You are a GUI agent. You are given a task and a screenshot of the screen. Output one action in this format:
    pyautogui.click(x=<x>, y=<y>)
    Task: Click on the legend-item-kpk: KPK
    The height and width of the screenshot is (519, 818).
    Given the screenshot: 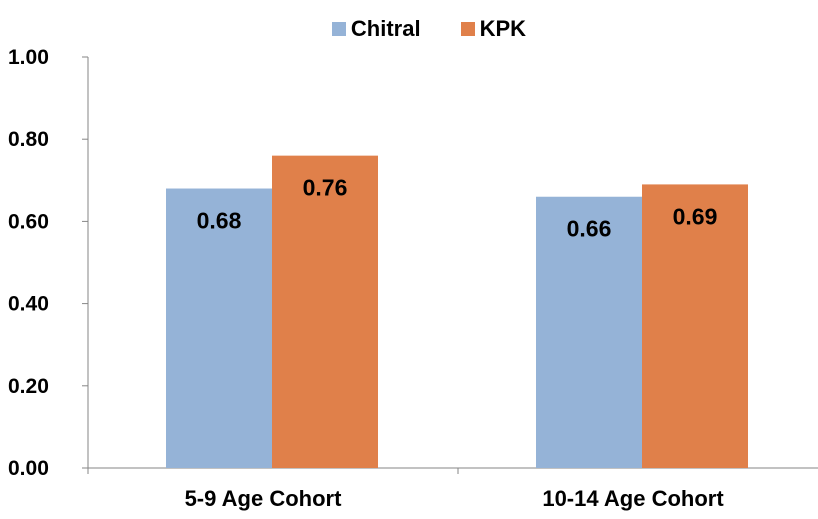 What is the action you would take?
    pyautogui.click(x=493, y=29)
    